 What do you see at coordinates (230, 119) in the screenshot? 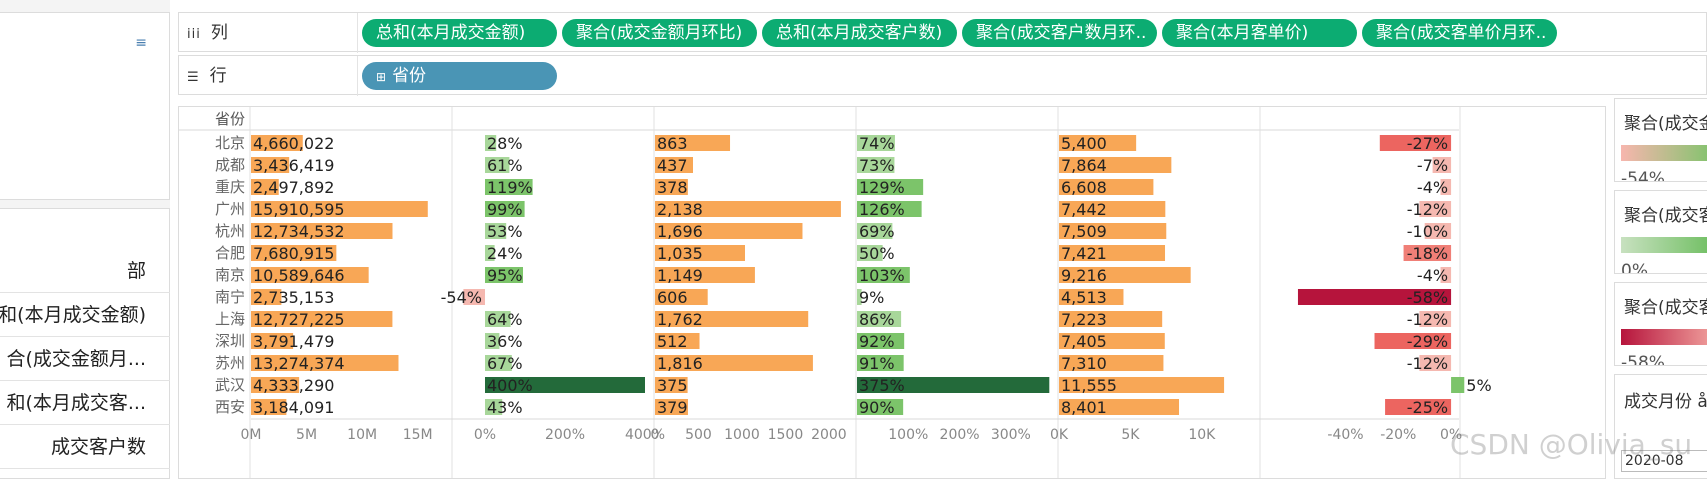
I see `row-header-label: 省份` at bounding box center [230, 119].